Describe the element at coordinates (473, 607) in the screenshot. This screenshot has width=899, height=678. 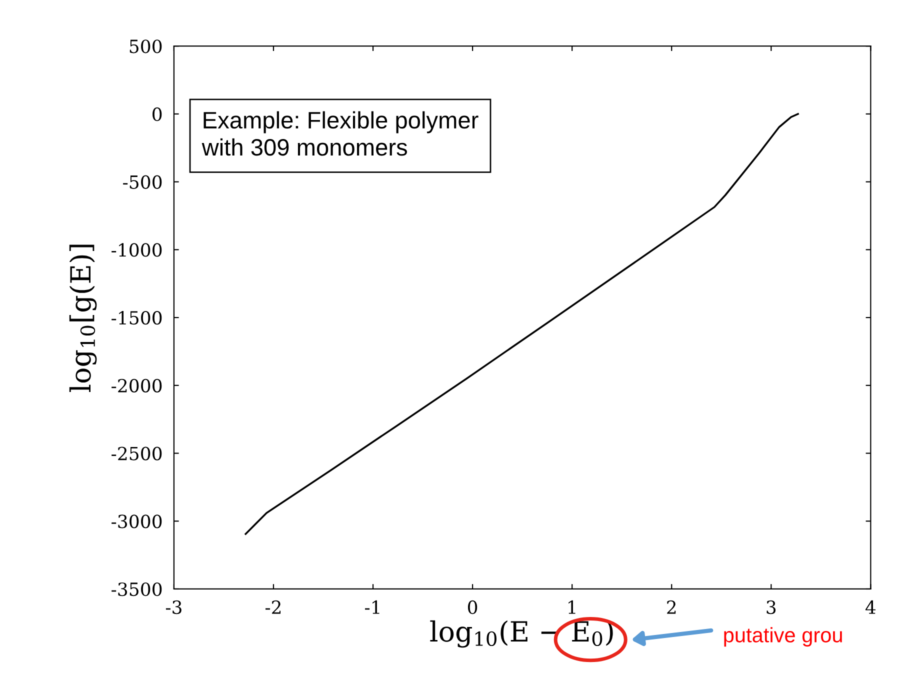
I see `x-tick-label: 0` at that location.